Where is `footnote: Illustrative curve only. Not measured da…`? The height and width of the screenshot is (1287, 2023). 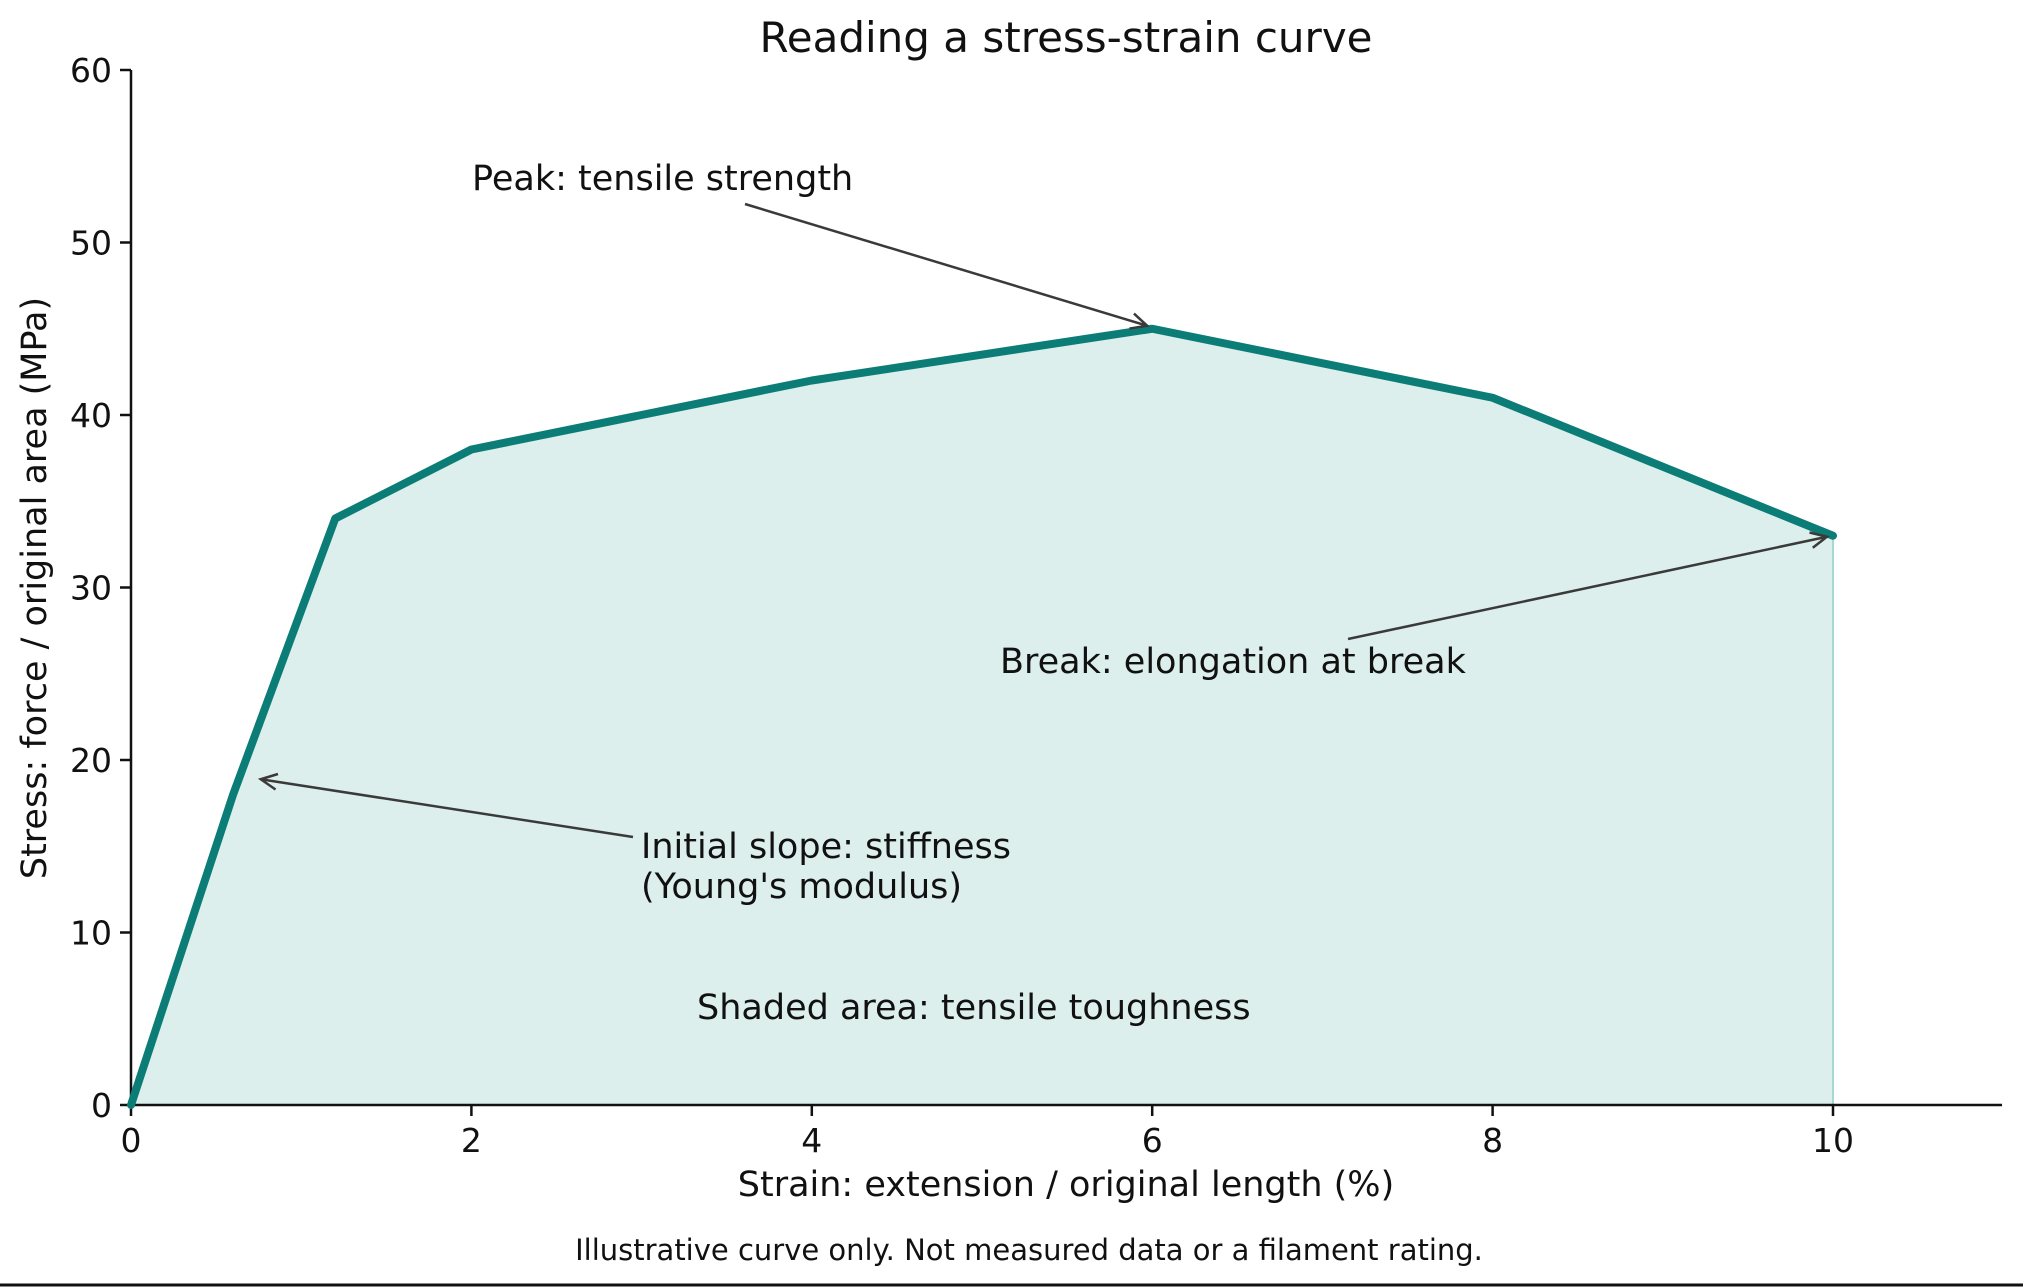
footnote: Illustrative curve only. Not measured da… is located at coordinates (1029, 1250).